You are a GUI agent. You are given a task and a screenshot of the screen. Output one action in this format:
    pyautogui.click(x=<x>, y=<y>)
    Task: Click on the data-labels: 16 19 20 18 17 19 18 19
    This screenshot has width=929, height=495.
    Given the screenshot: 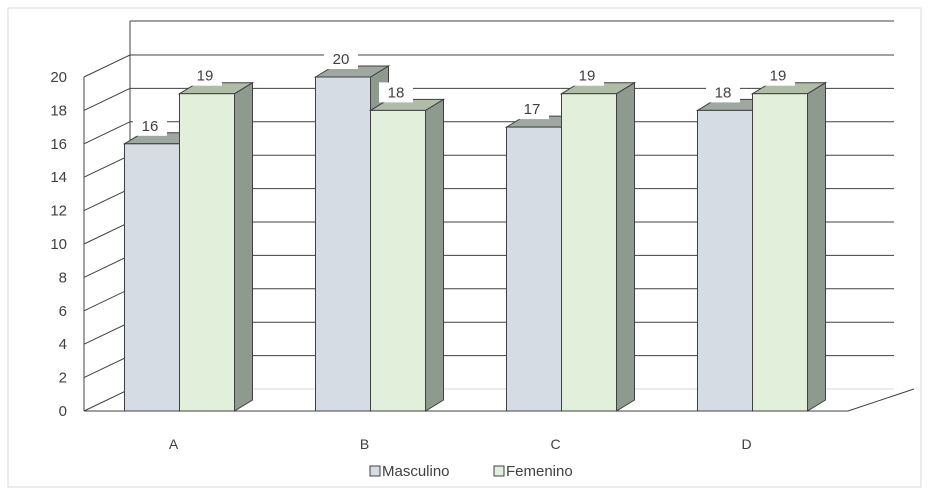 What is the action you would take?
    pyautogui.click(x=464, y=92)
    